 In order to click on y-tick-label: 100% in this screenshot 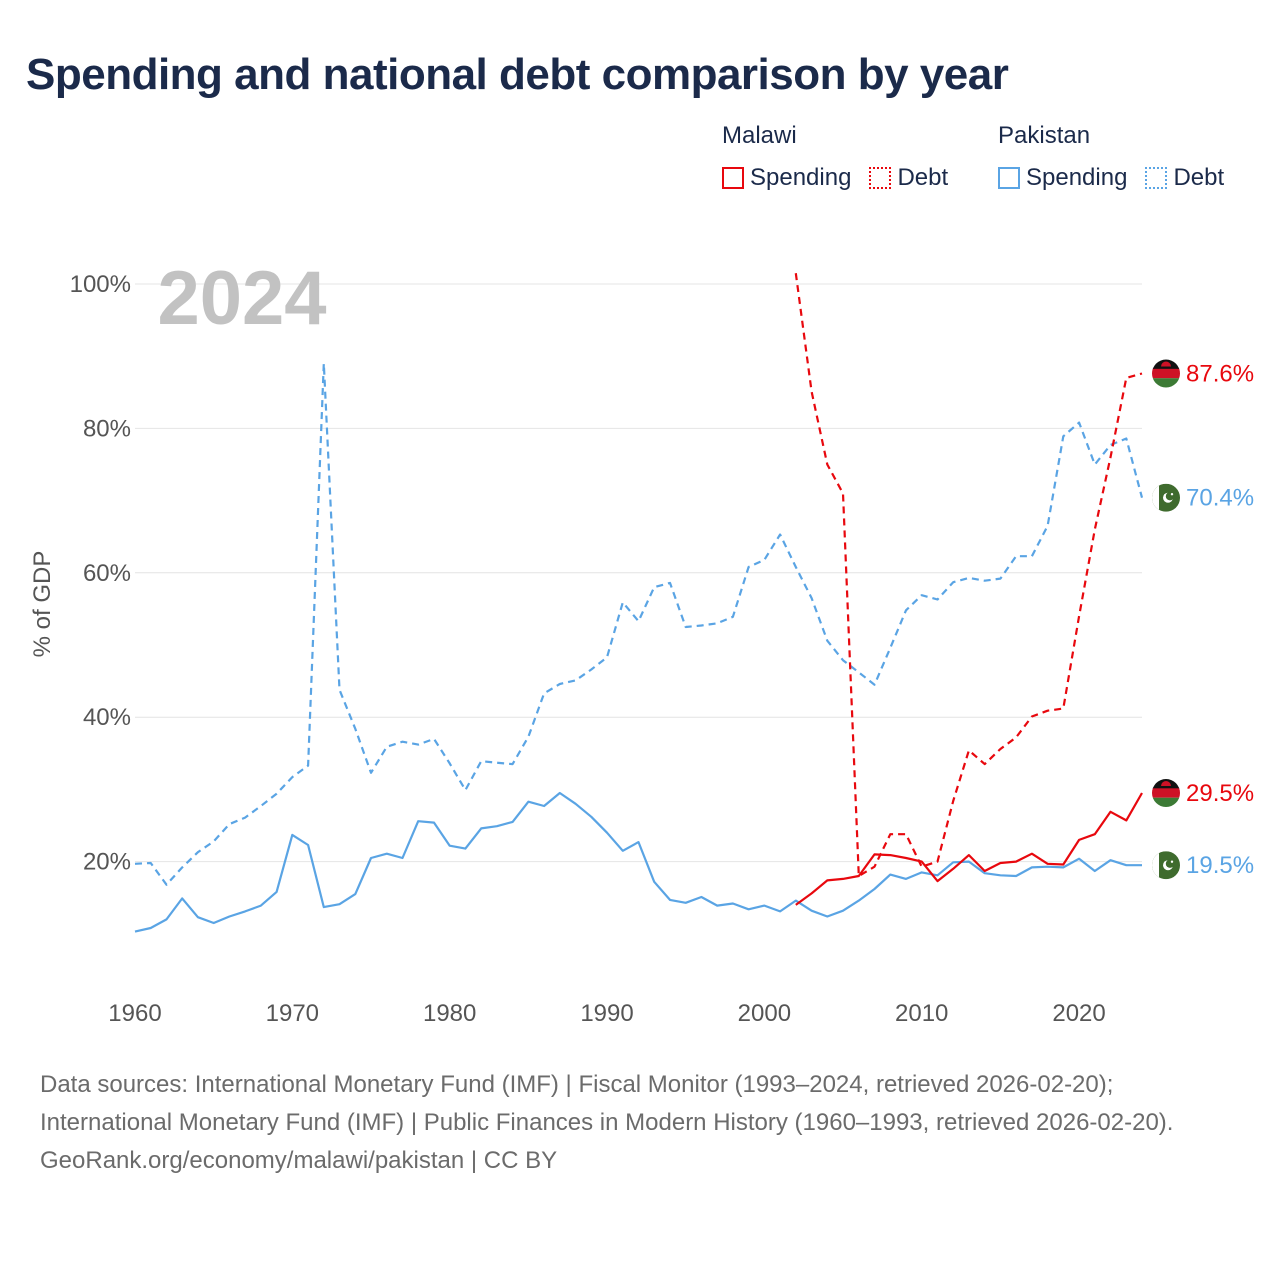, I will do `click(100, 284)`.